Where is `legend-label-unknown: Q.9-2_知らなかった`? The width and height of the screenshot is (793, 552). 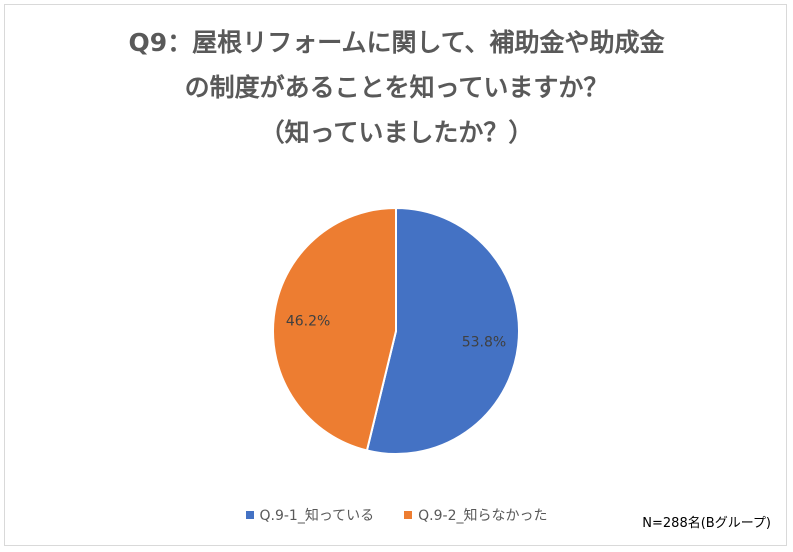
legend-label-unknown: Q.9-2_知らなかった is located at coordinates (483, 516).